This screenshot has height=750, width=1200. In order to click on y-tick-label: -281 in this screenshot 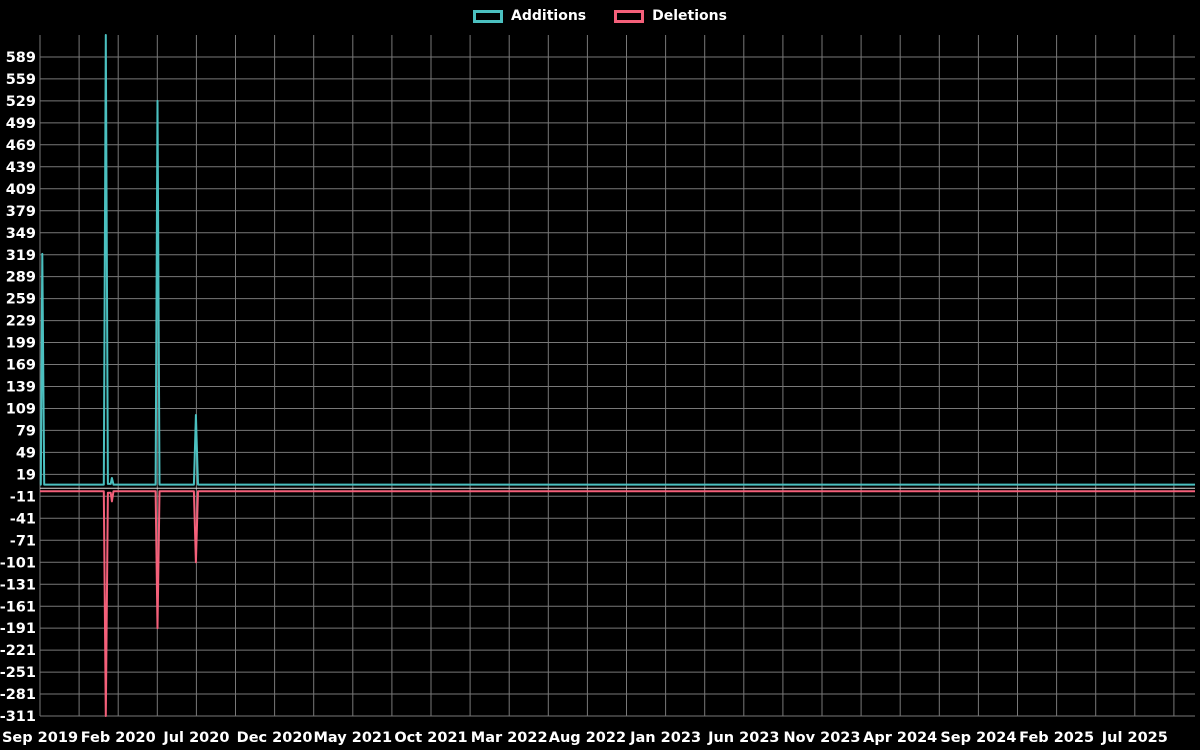, I will do `click(18, 695)`.